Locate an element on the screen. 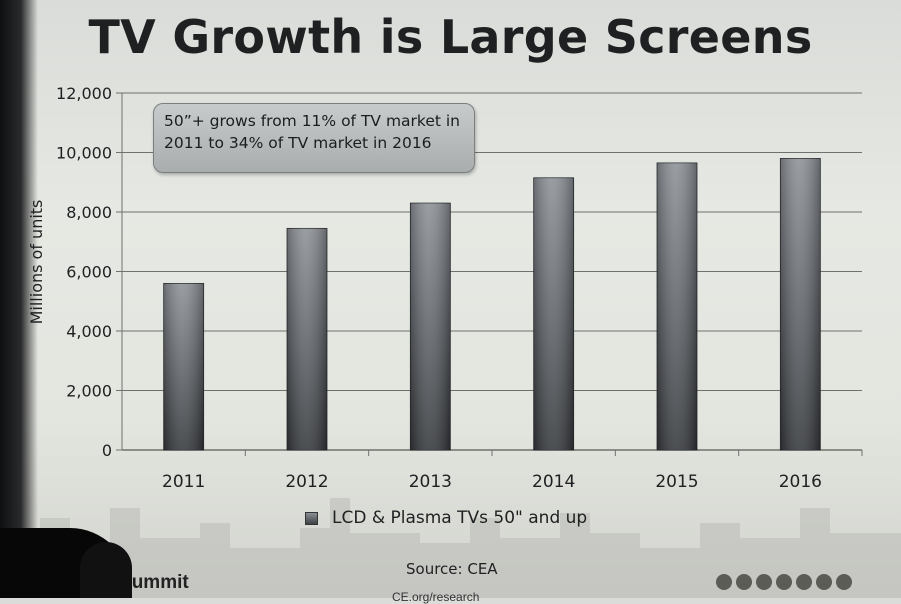 This screenshot has width=901, height=604. x-tick-labels: 2011 2012 2013 2014 2015 2016 is located at coordinates (492, 482).